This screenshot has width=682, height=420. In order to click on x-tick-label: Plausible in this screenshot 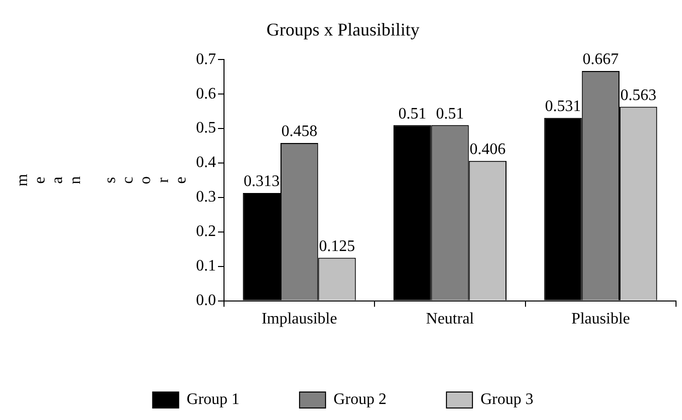, I will do `click(600, 319)`.